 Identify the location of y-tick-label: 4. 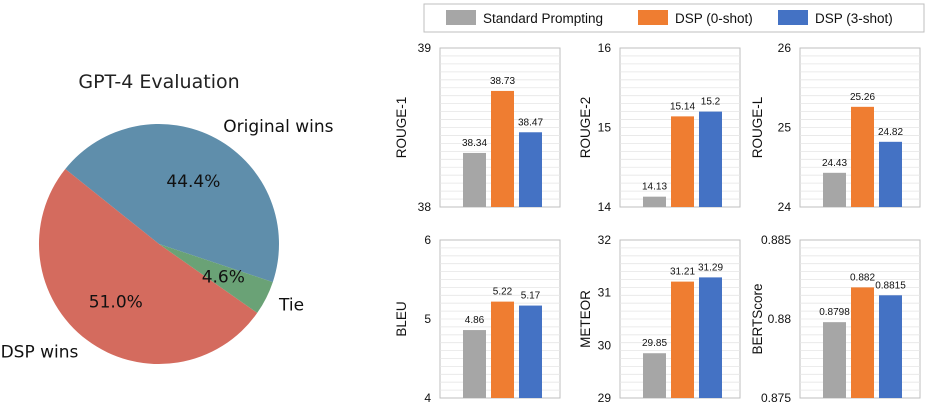
(427, 396).